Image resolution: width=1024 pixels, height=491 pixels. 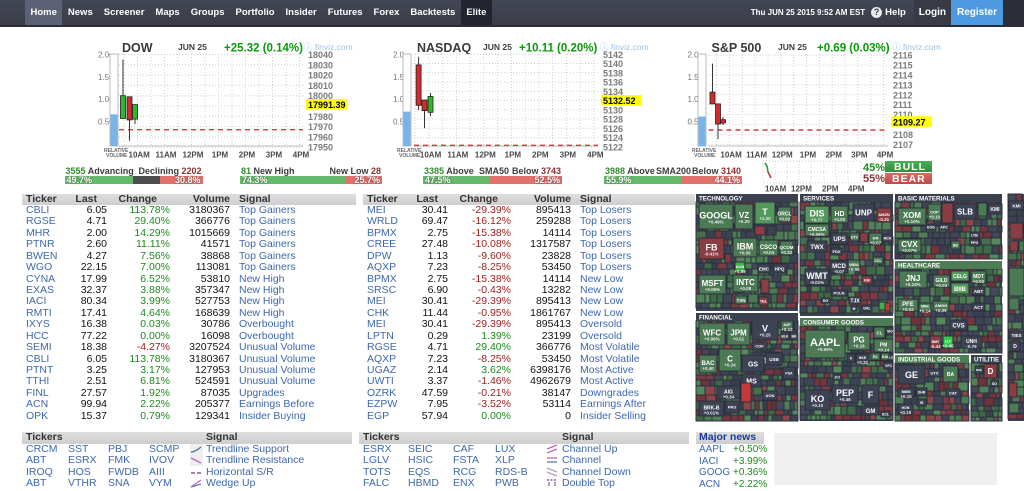 What do you see at coordinates (745, 246) in the screenshot?
I see `svg-text: IBM` at bounding box center [745, 246].